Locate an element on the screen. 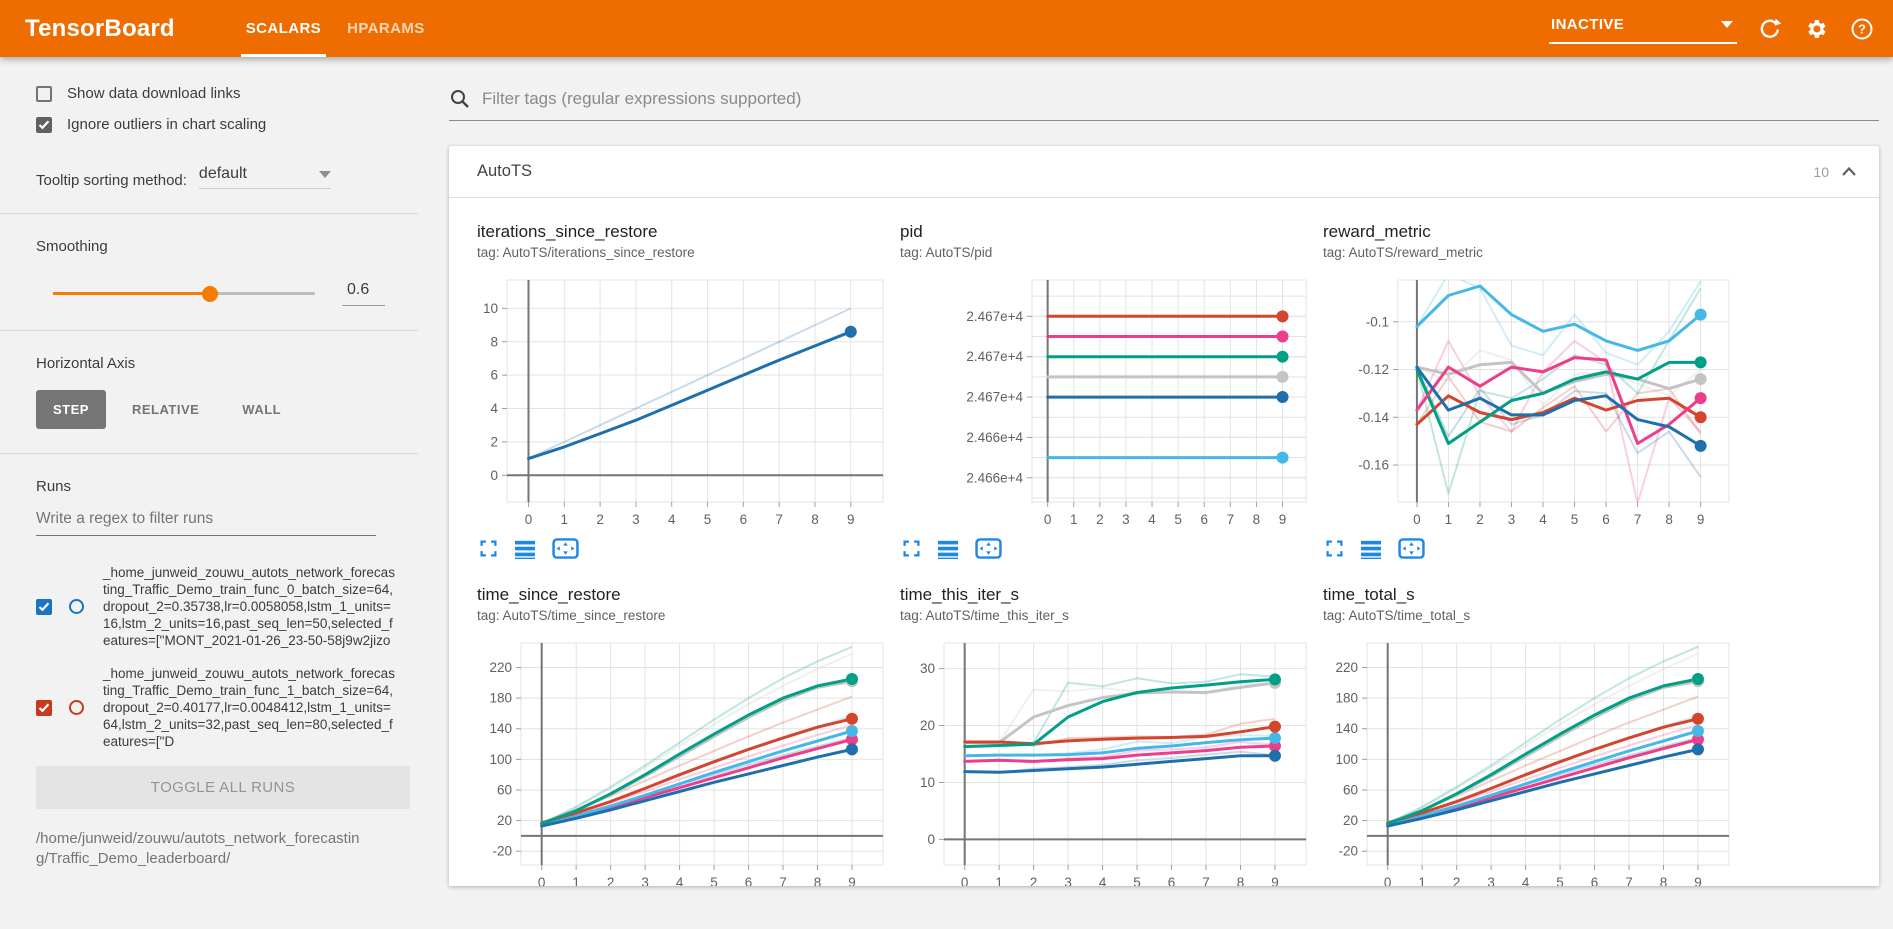  runs-filter-input is located at coordinates (206, 520).